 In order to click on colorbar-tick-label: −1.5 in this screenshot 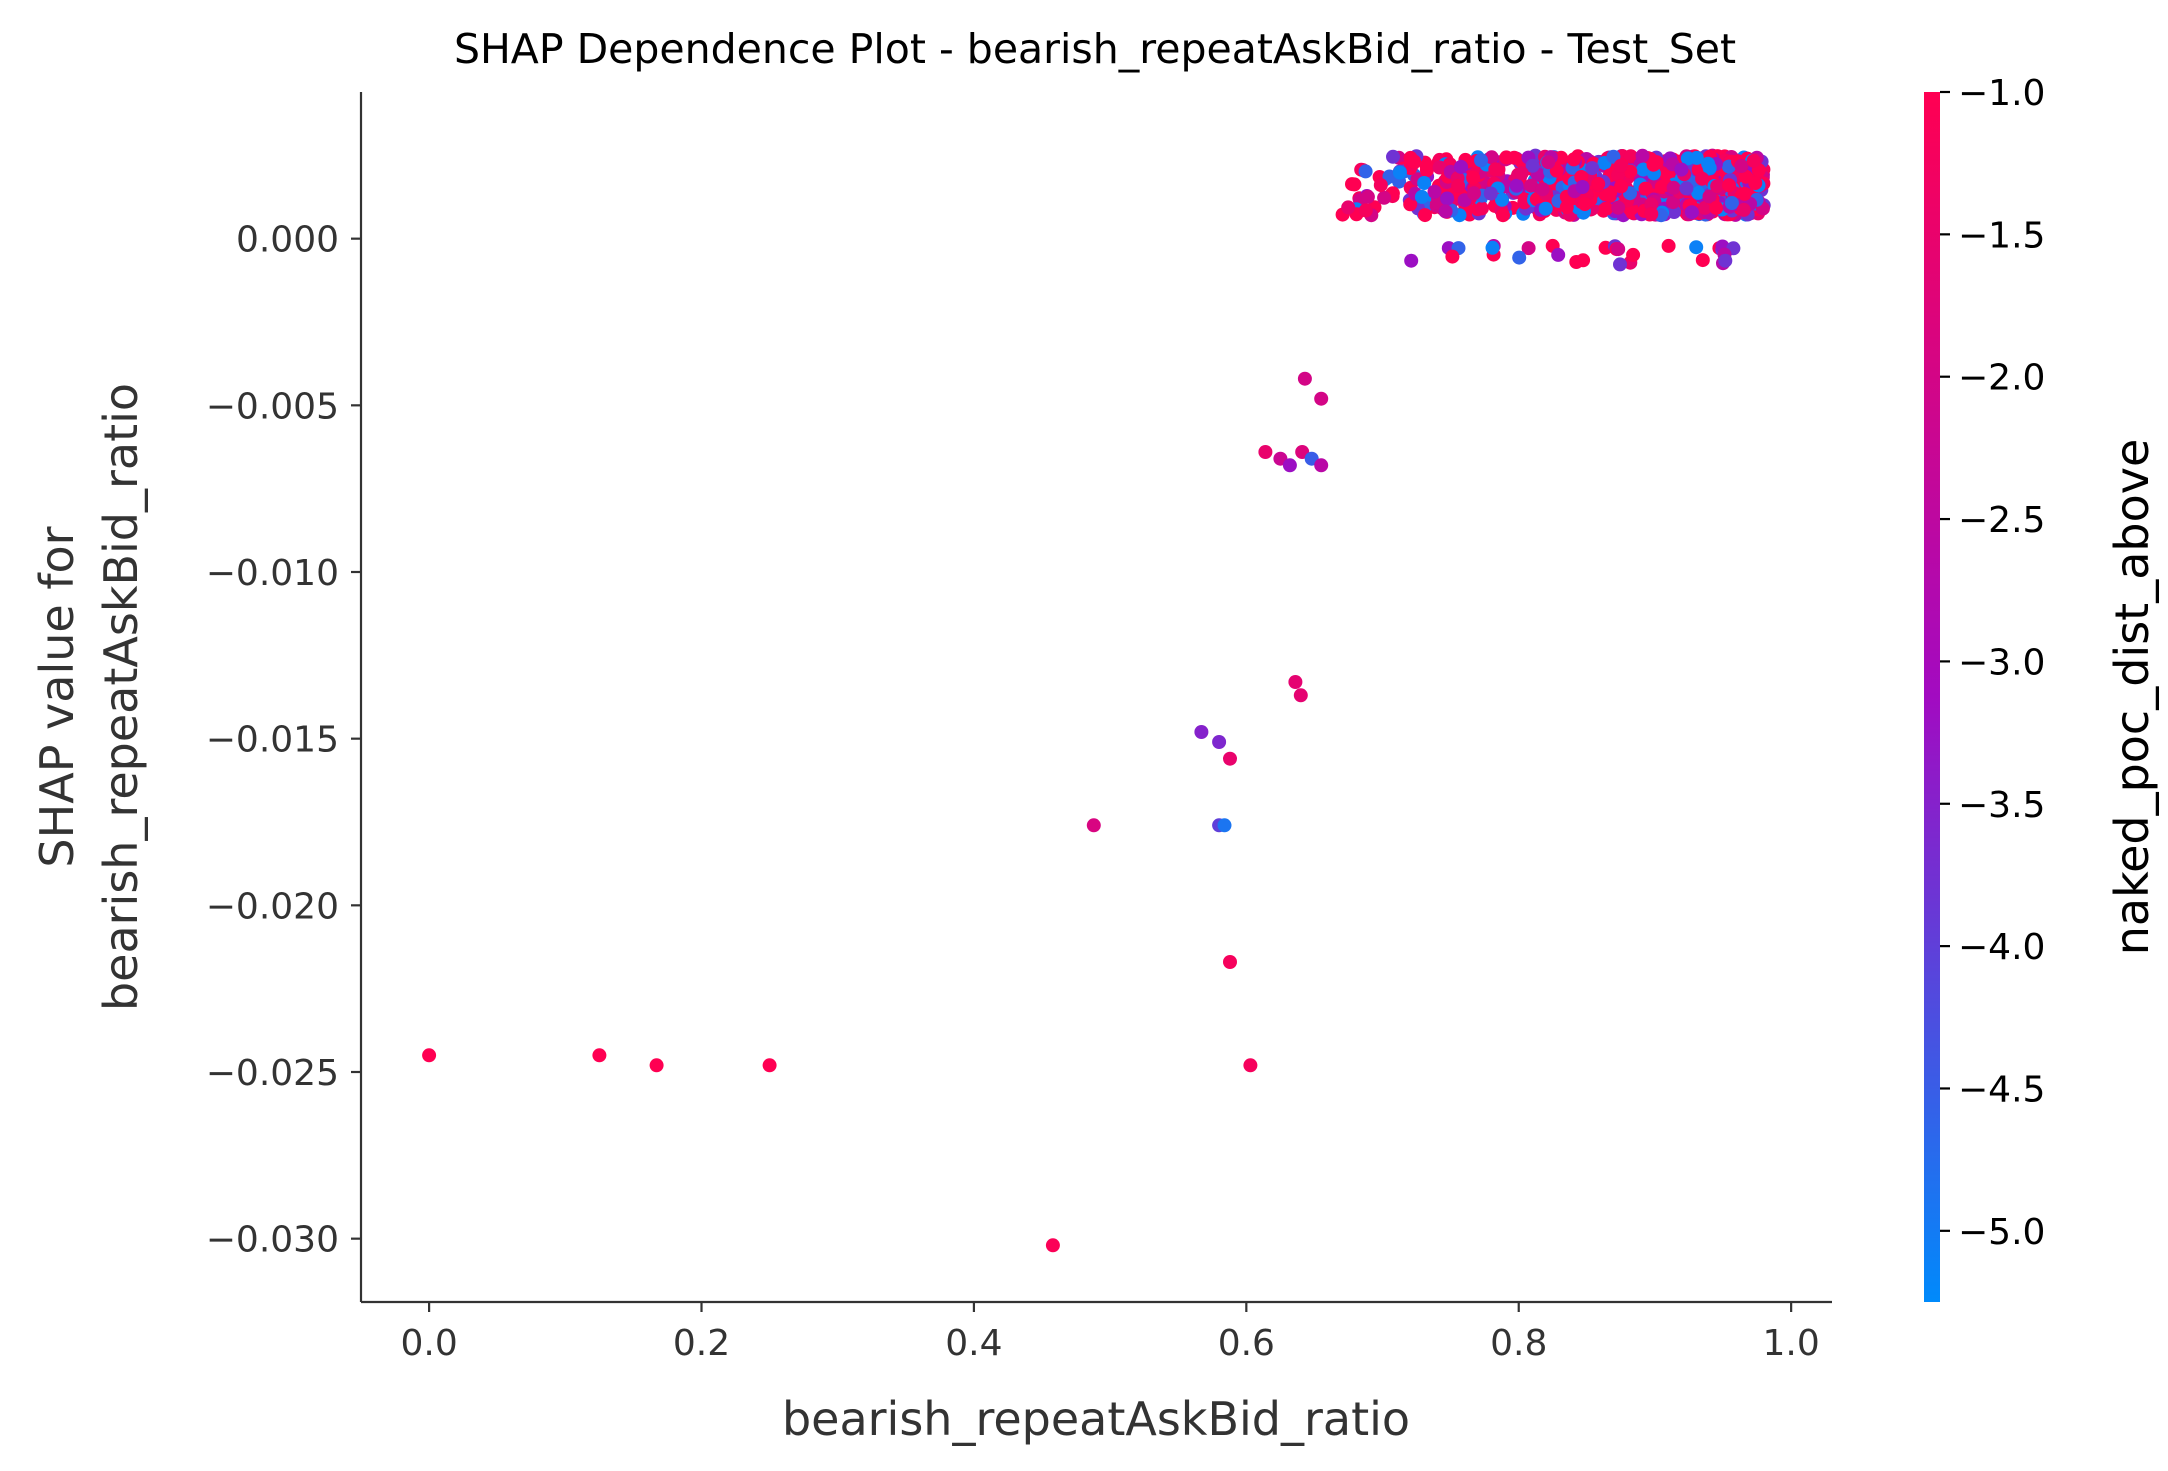, I will do `click(2001, 235)`.